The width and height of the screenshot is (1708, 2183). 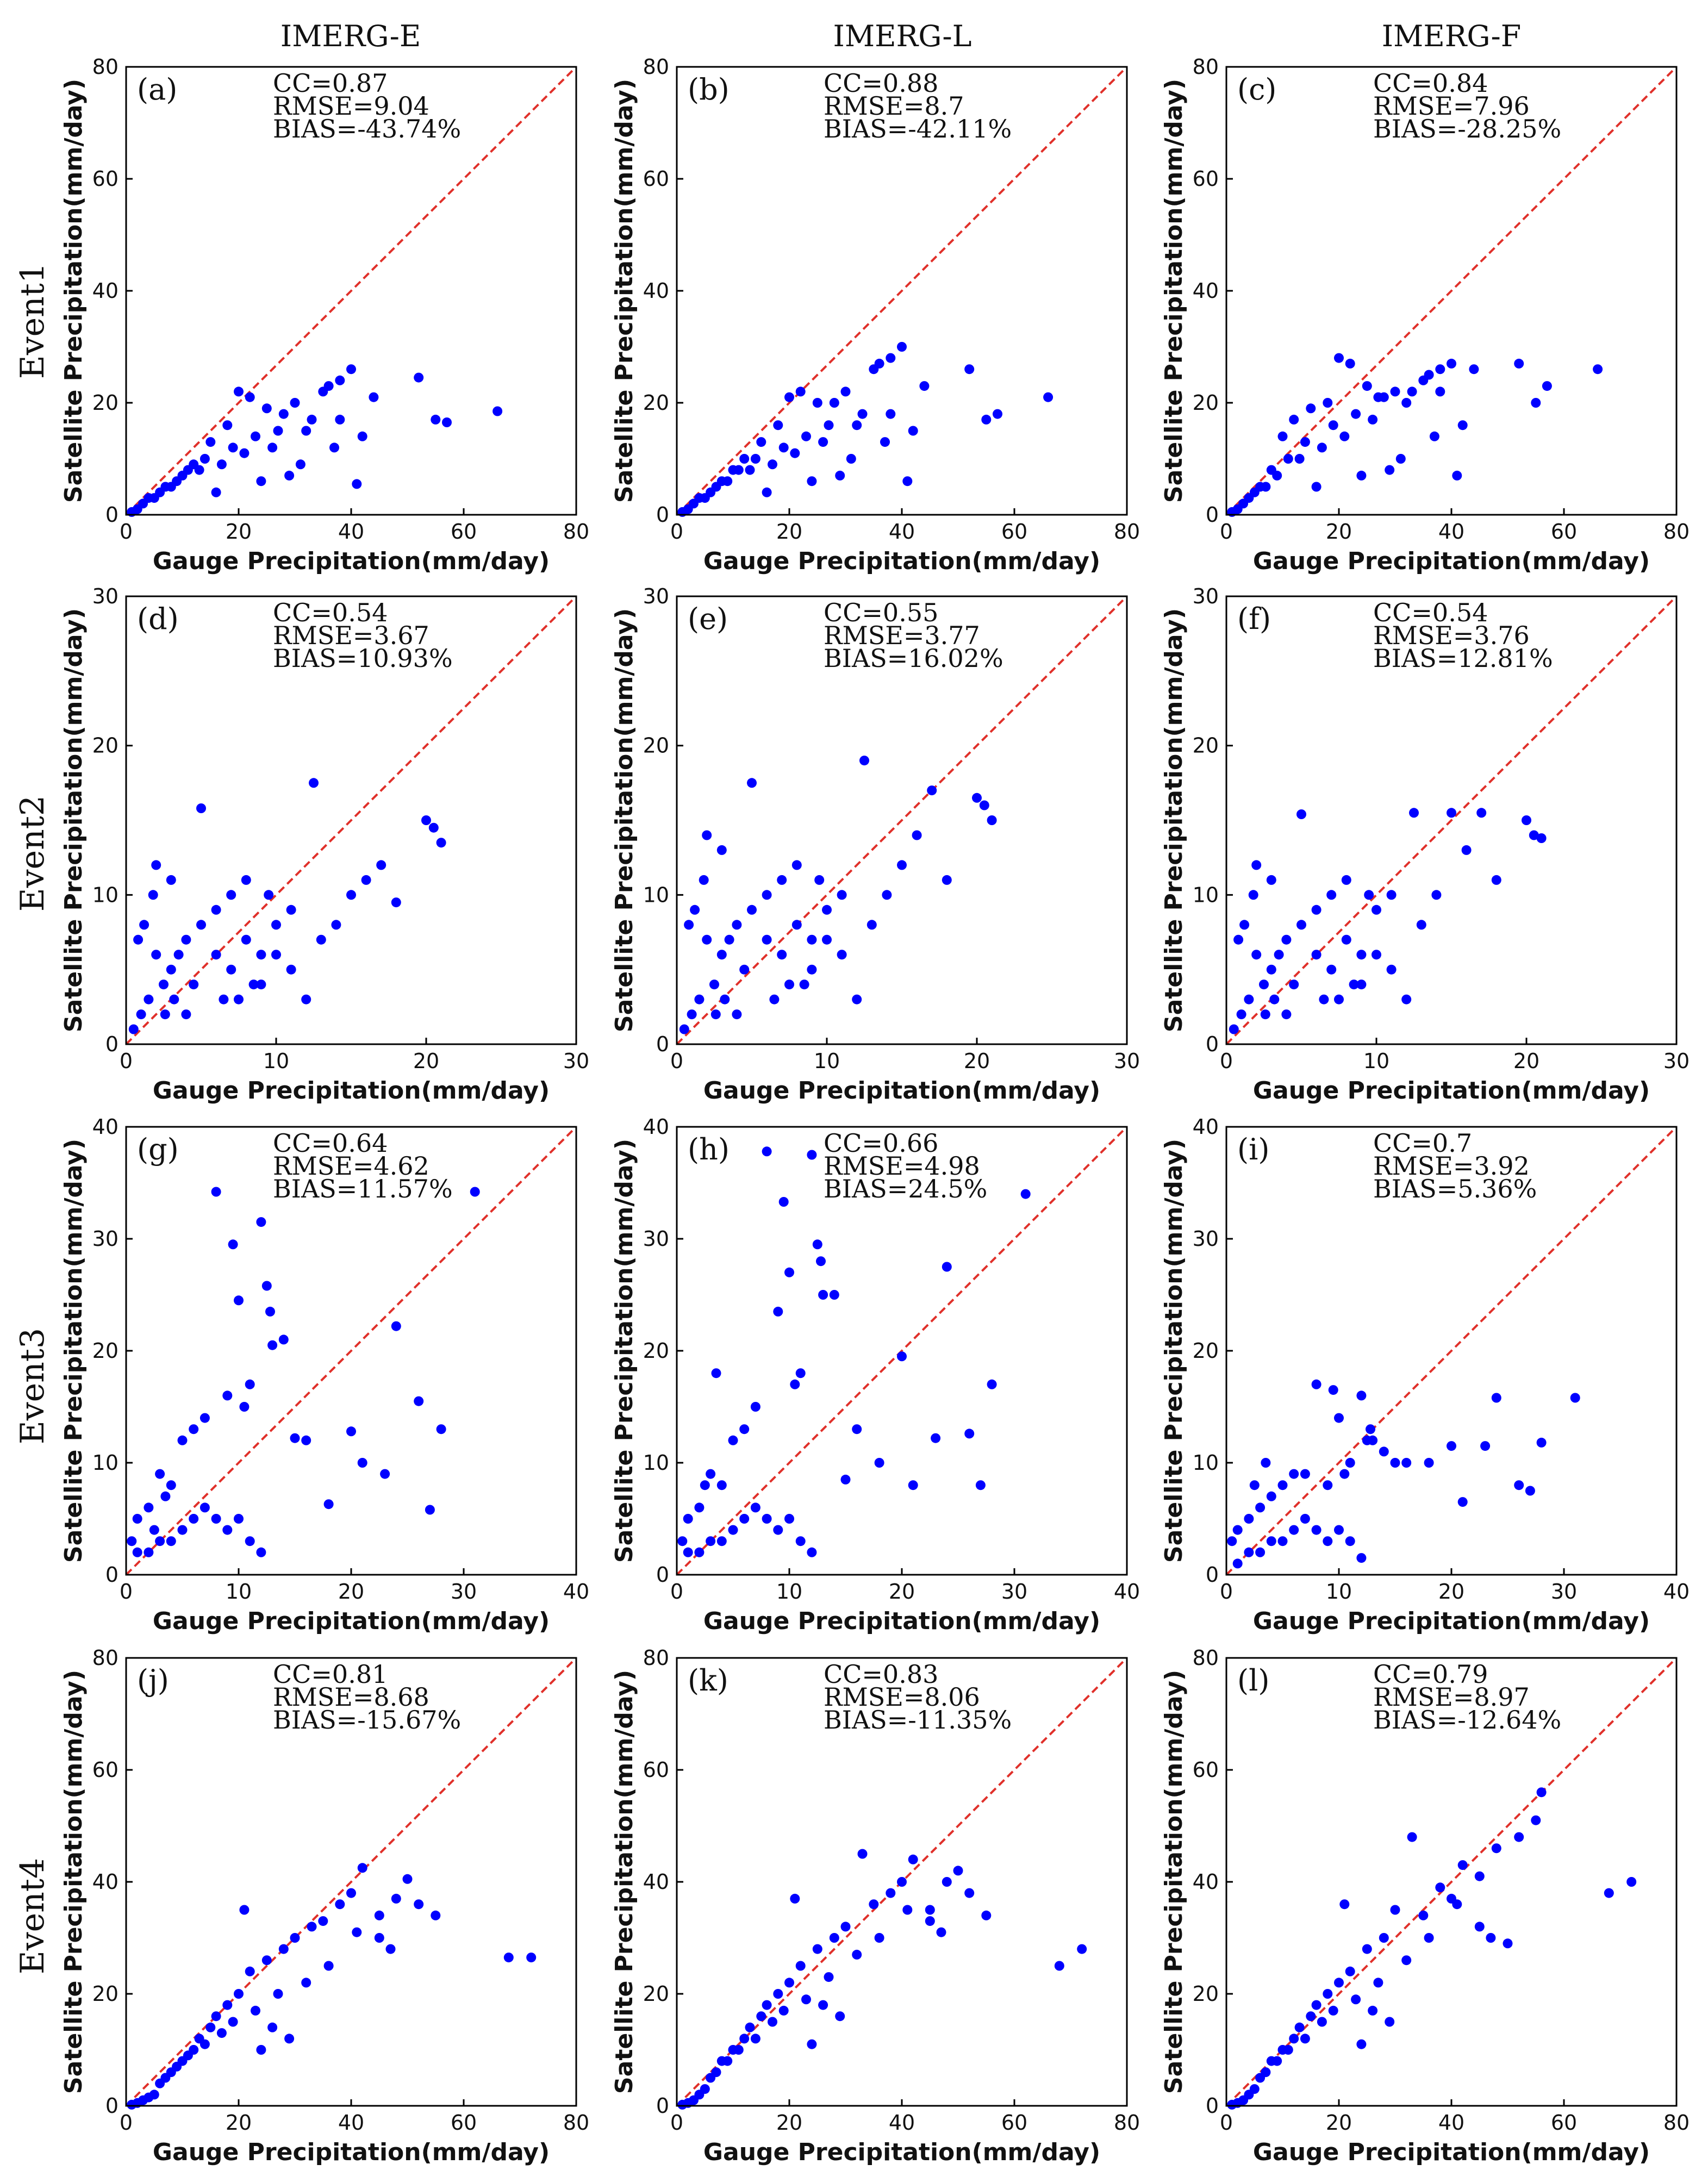 I want to click on y-tick-label: 0, so click(x=662, y=1575).